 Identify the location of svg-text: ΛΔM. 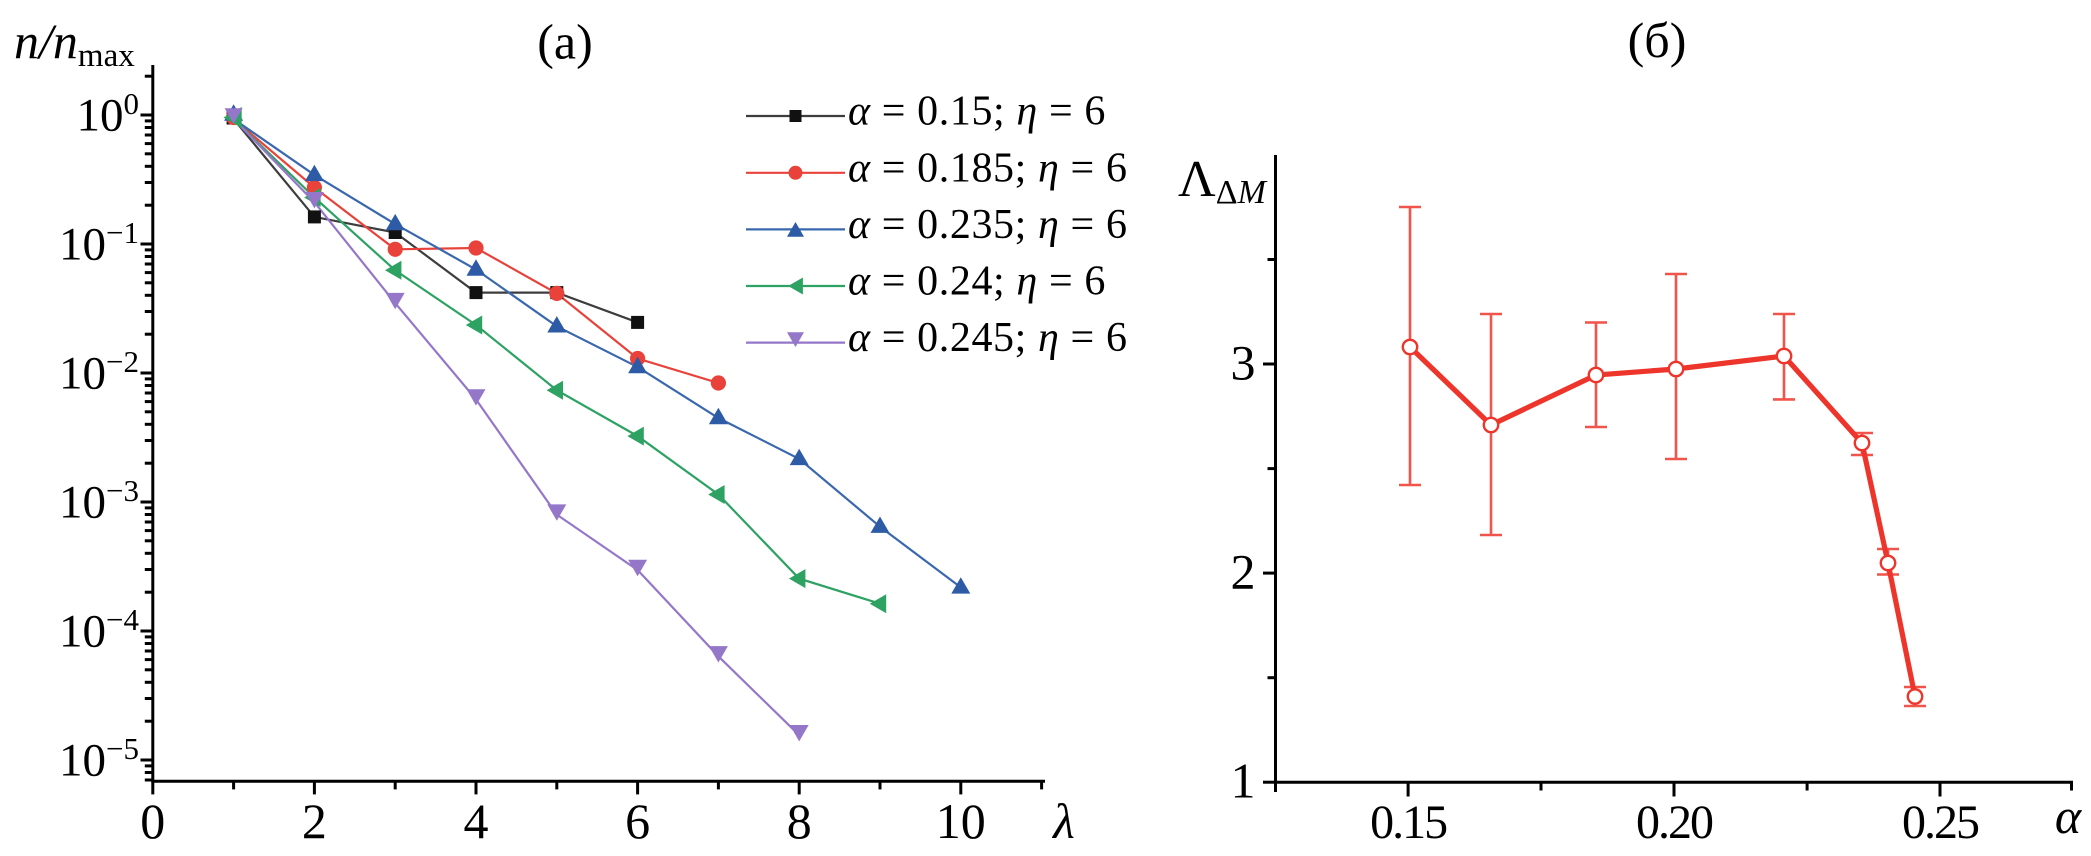
(1223, 181).